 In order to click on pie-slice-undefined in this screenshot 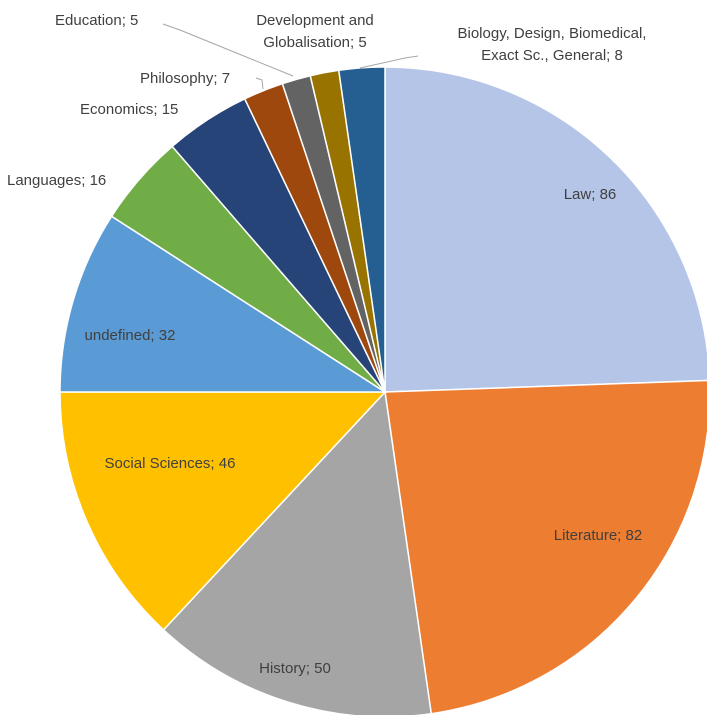, I will do `click(223, 304)`.